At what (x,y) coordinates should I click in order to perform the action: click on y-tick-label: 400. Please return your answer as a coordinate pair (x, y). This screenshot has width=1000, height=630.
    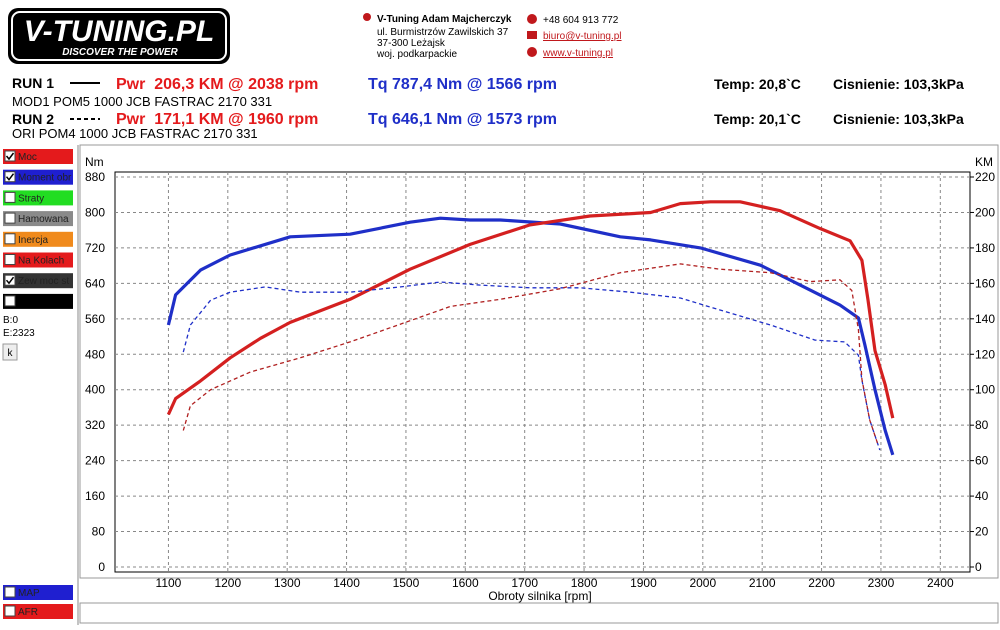
    Looking at the image, I should click on (95, 390).